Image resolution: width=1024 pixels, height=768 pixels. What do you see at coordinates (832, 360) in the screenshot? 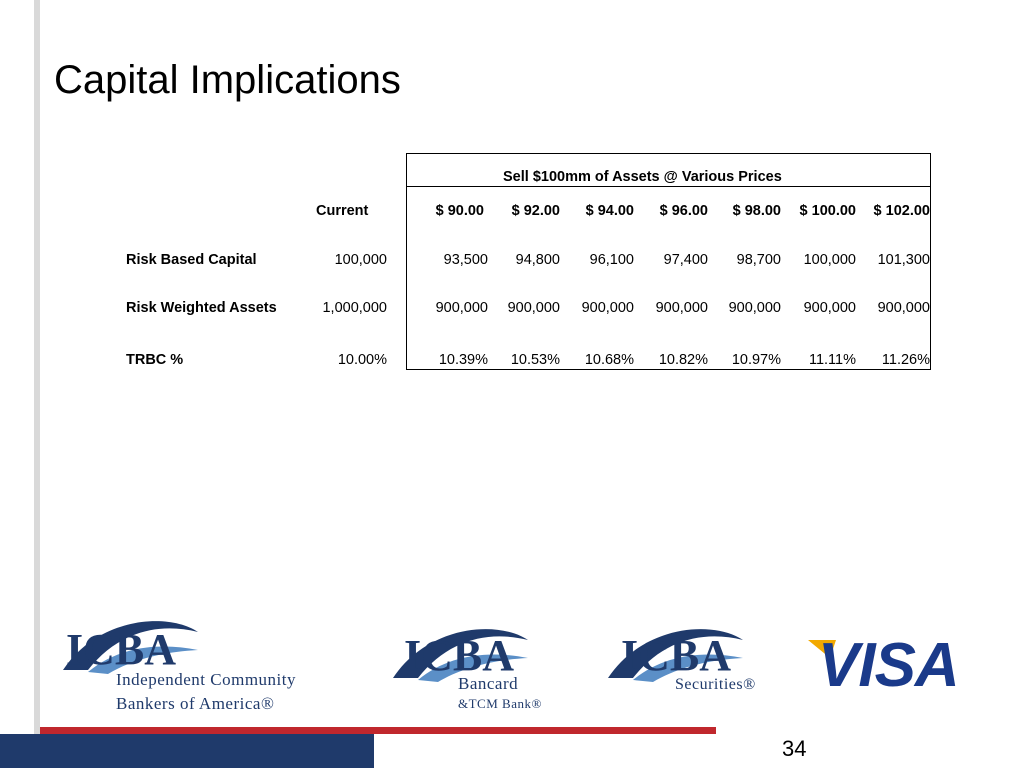
I see `table-cell: 11.11%` at bounding box center [832, 360].